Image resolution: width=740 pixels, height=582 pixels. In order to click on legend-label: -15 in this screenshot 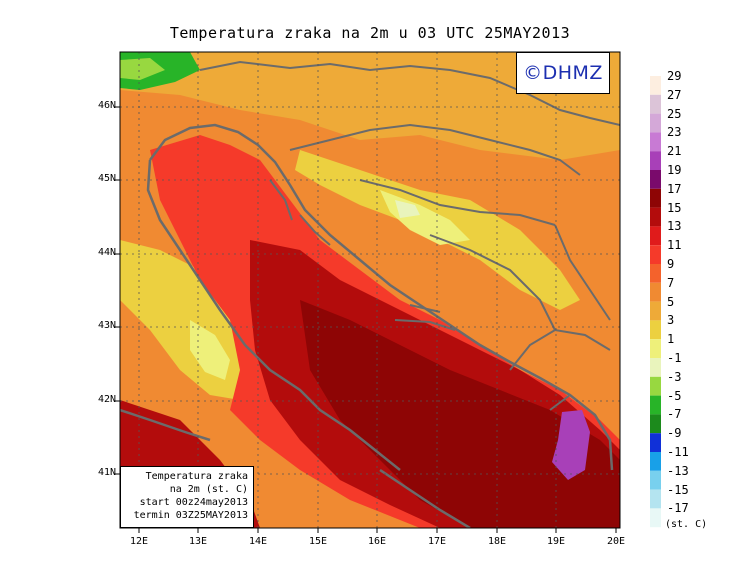, I will do `click(678, 489)`.